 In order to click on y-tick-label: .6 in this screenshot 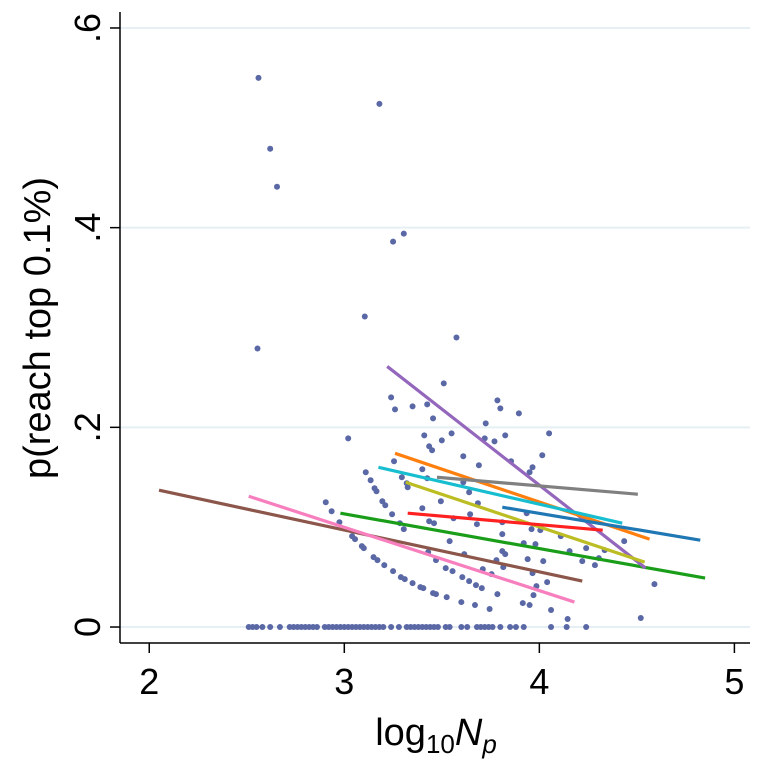, I will do `click(87, 28)`.